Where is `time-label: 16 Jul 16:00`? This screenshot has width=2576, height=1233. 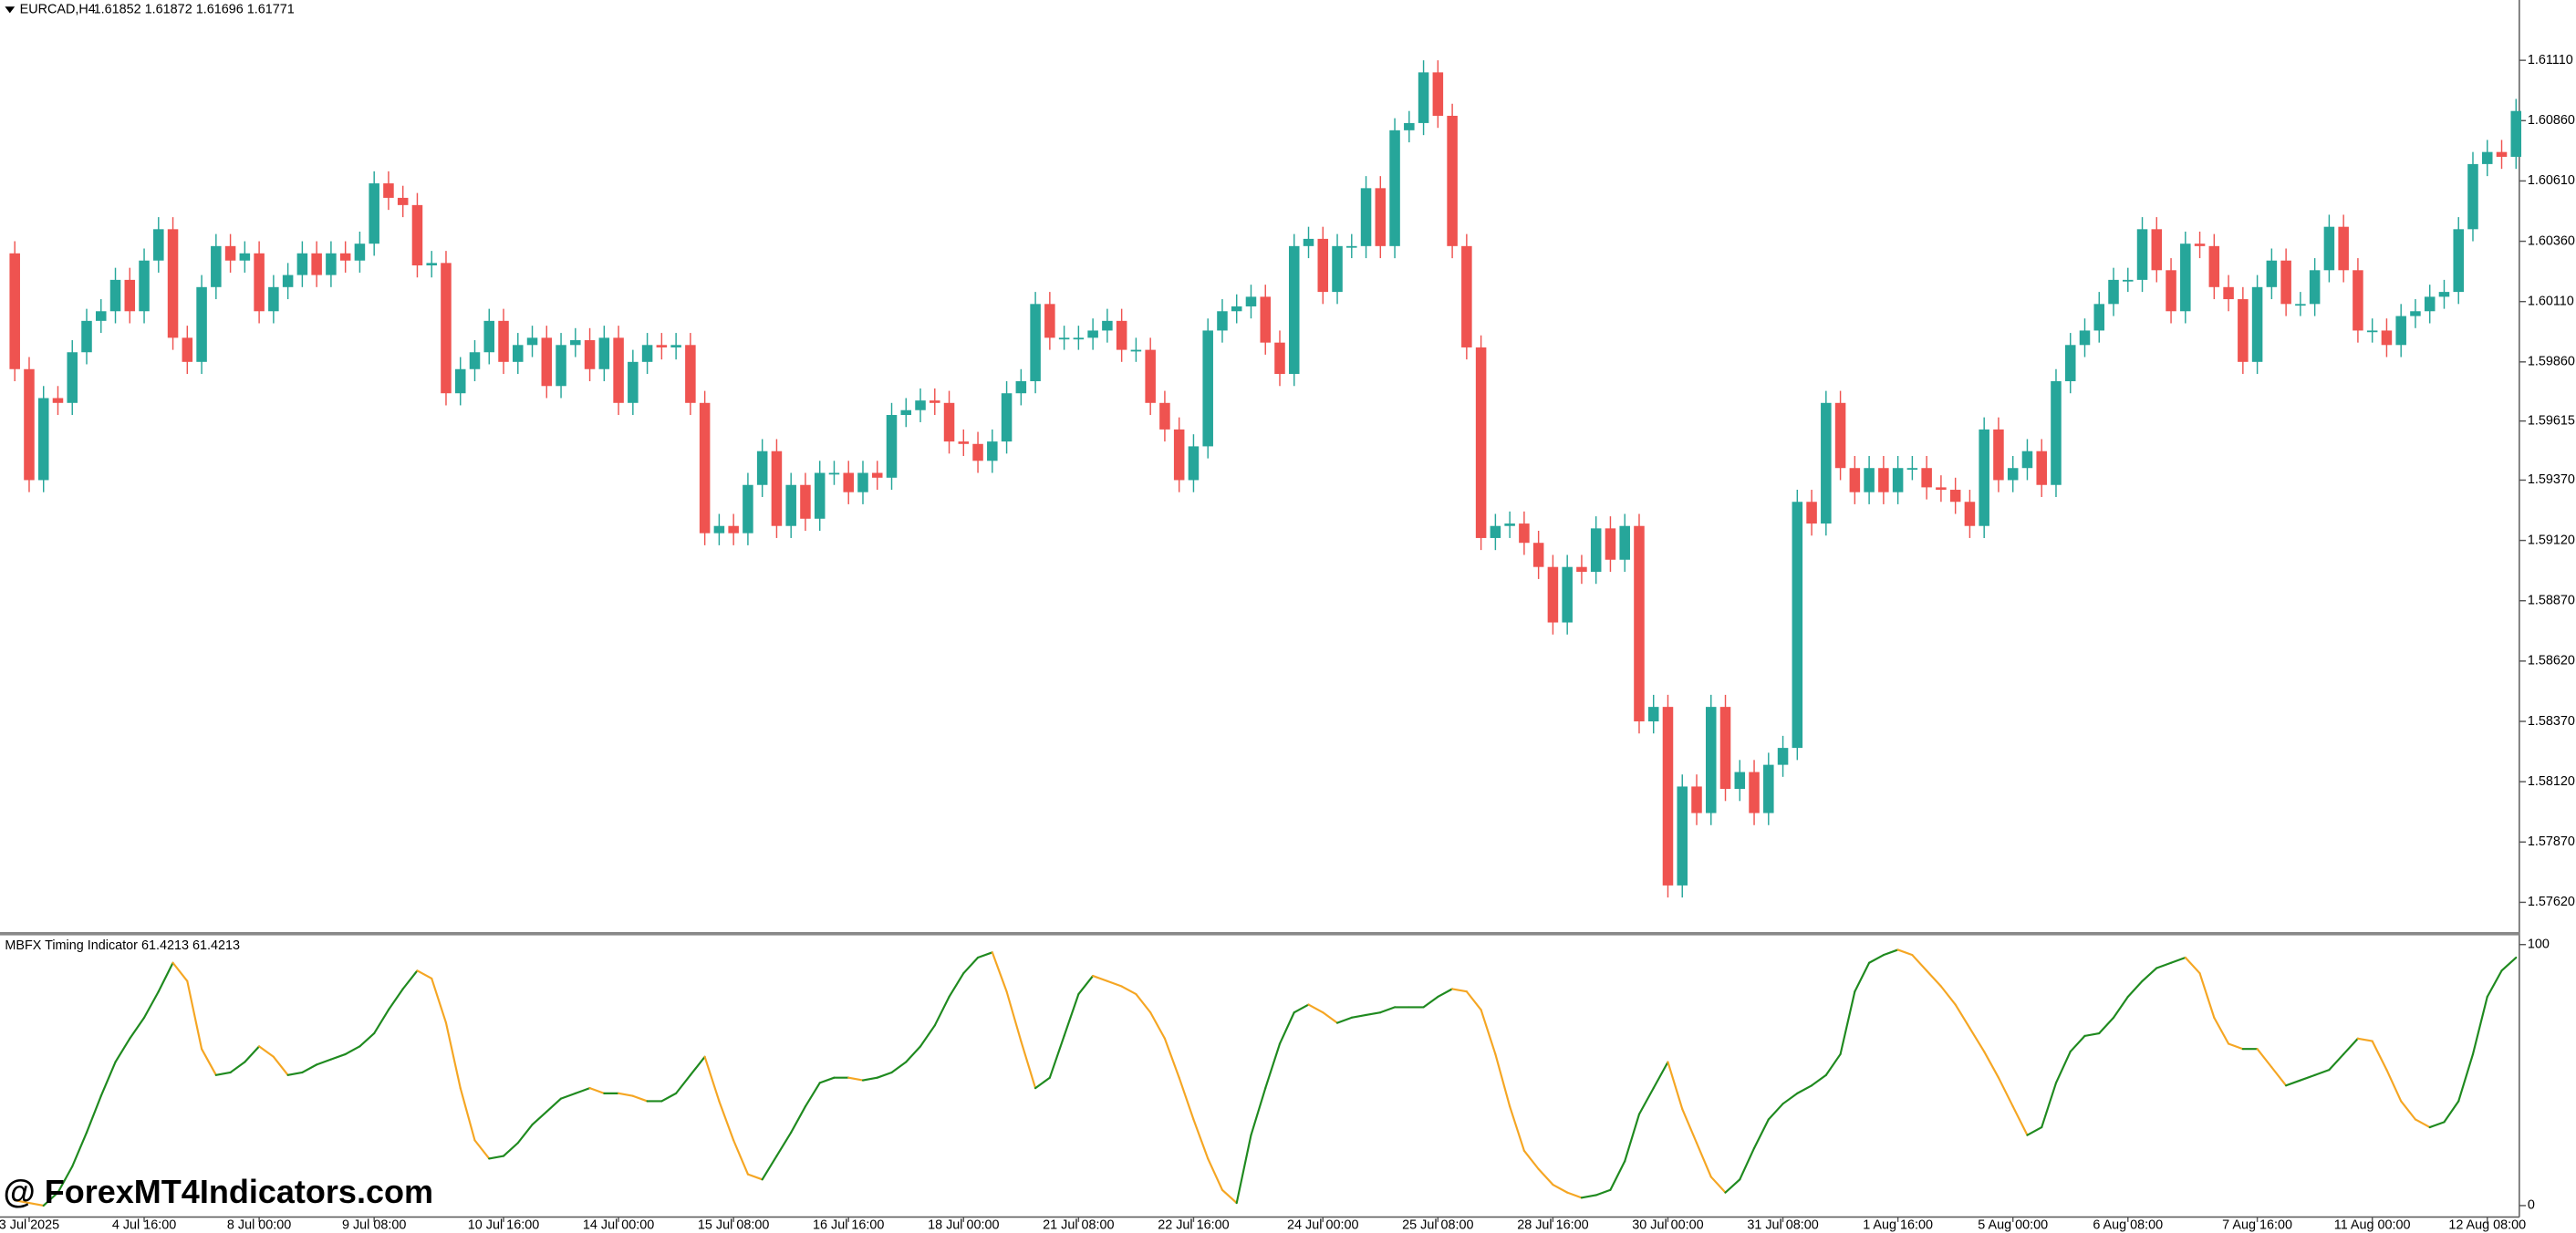 time-label: 16 Jul 16:00 is located at coordinates (849, 1224).